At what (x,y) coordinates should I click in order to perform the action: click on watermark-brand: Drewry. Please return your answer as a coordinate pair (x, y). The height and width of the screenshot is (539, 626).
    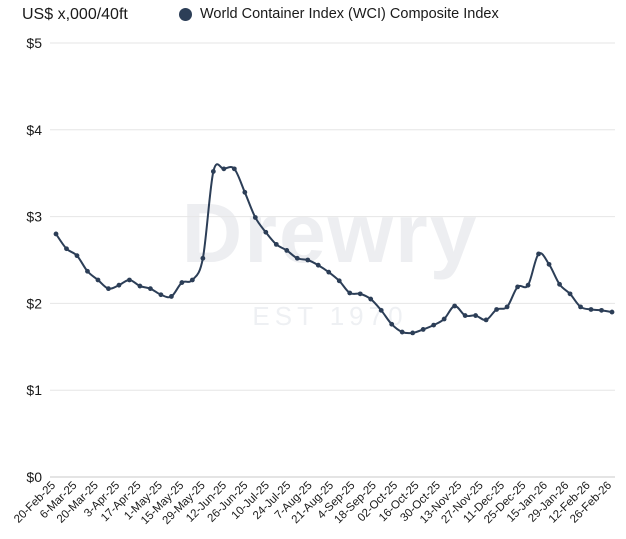
    Looking at the image, I should click on (330, 233).